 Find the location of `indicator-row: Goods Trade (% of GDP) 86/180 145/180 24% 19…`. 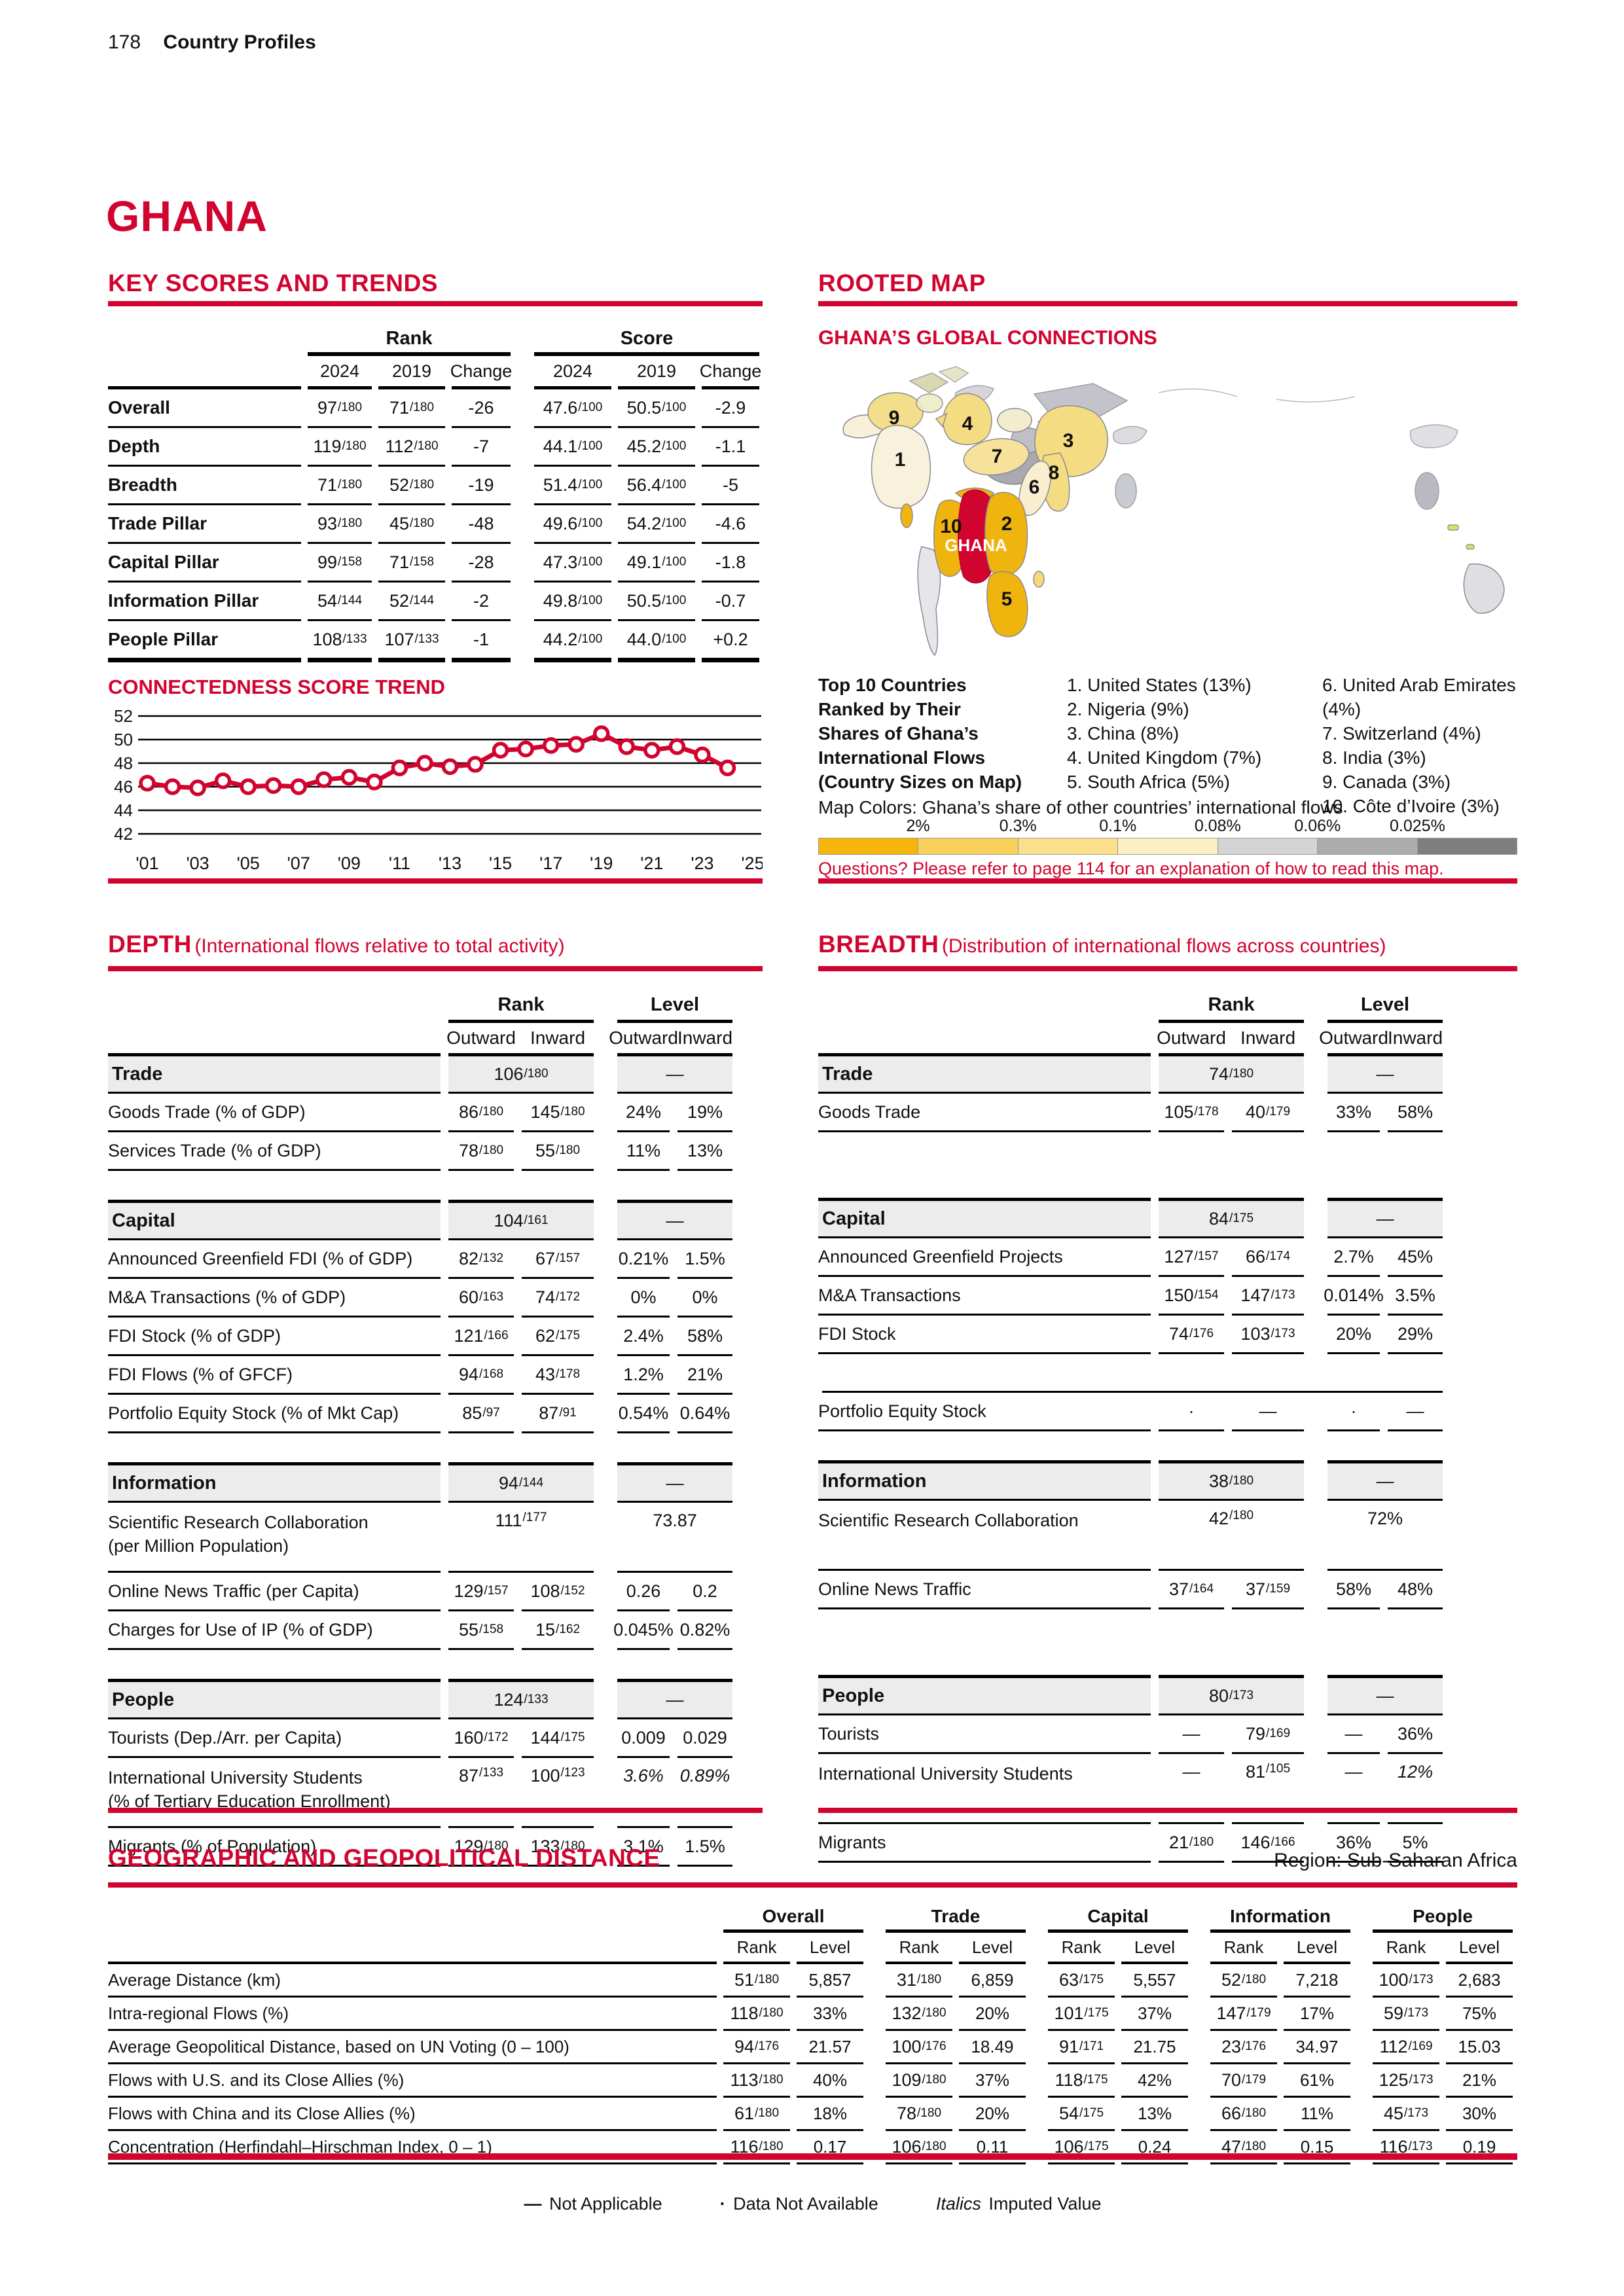

indicator-row: Goods Trade (% of GDP) 86/180 145/180 24% 19… is located at coordinates (435, 1113).